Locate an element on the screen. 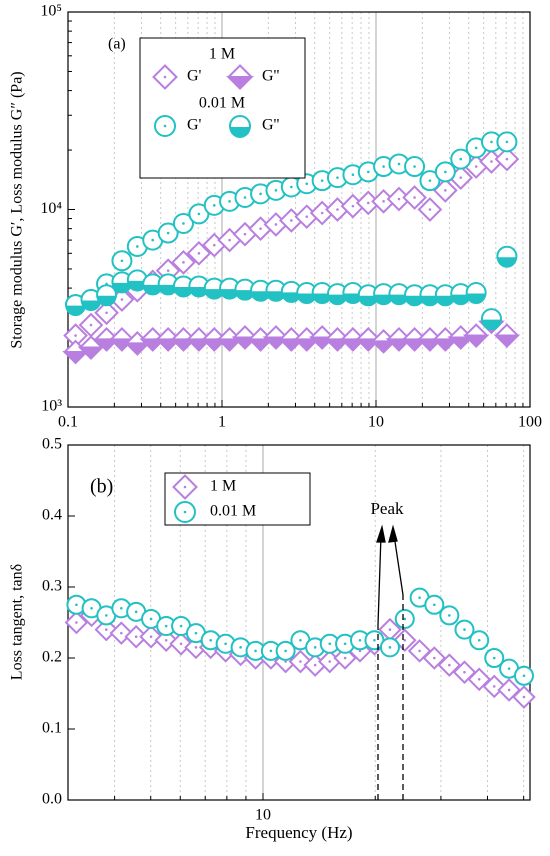 Image resolution: width=550 pixels, height=856 pixels. legend-label: G'' is located at coordinates (270, 76).